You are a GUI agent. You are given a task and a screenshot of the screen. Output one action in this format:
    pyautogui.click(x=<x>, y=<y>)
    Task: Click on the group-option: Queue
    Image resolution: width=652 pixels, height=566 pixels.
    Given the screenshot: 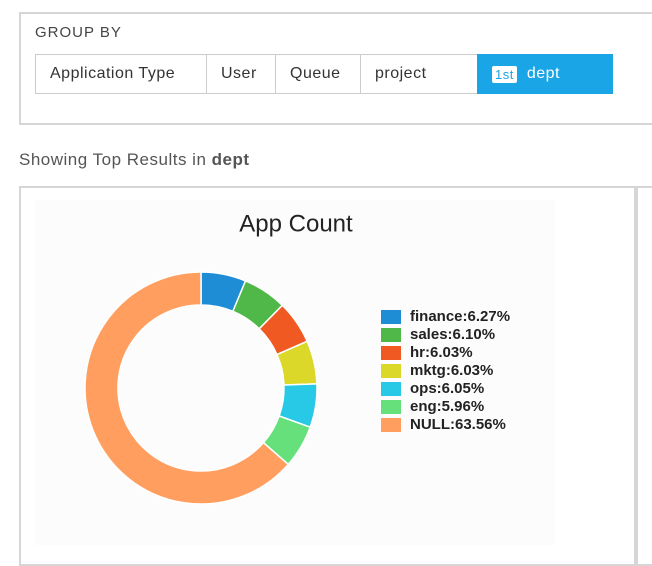 What is the action you would take?
    pyautogui.click(x=318, y=74)
    